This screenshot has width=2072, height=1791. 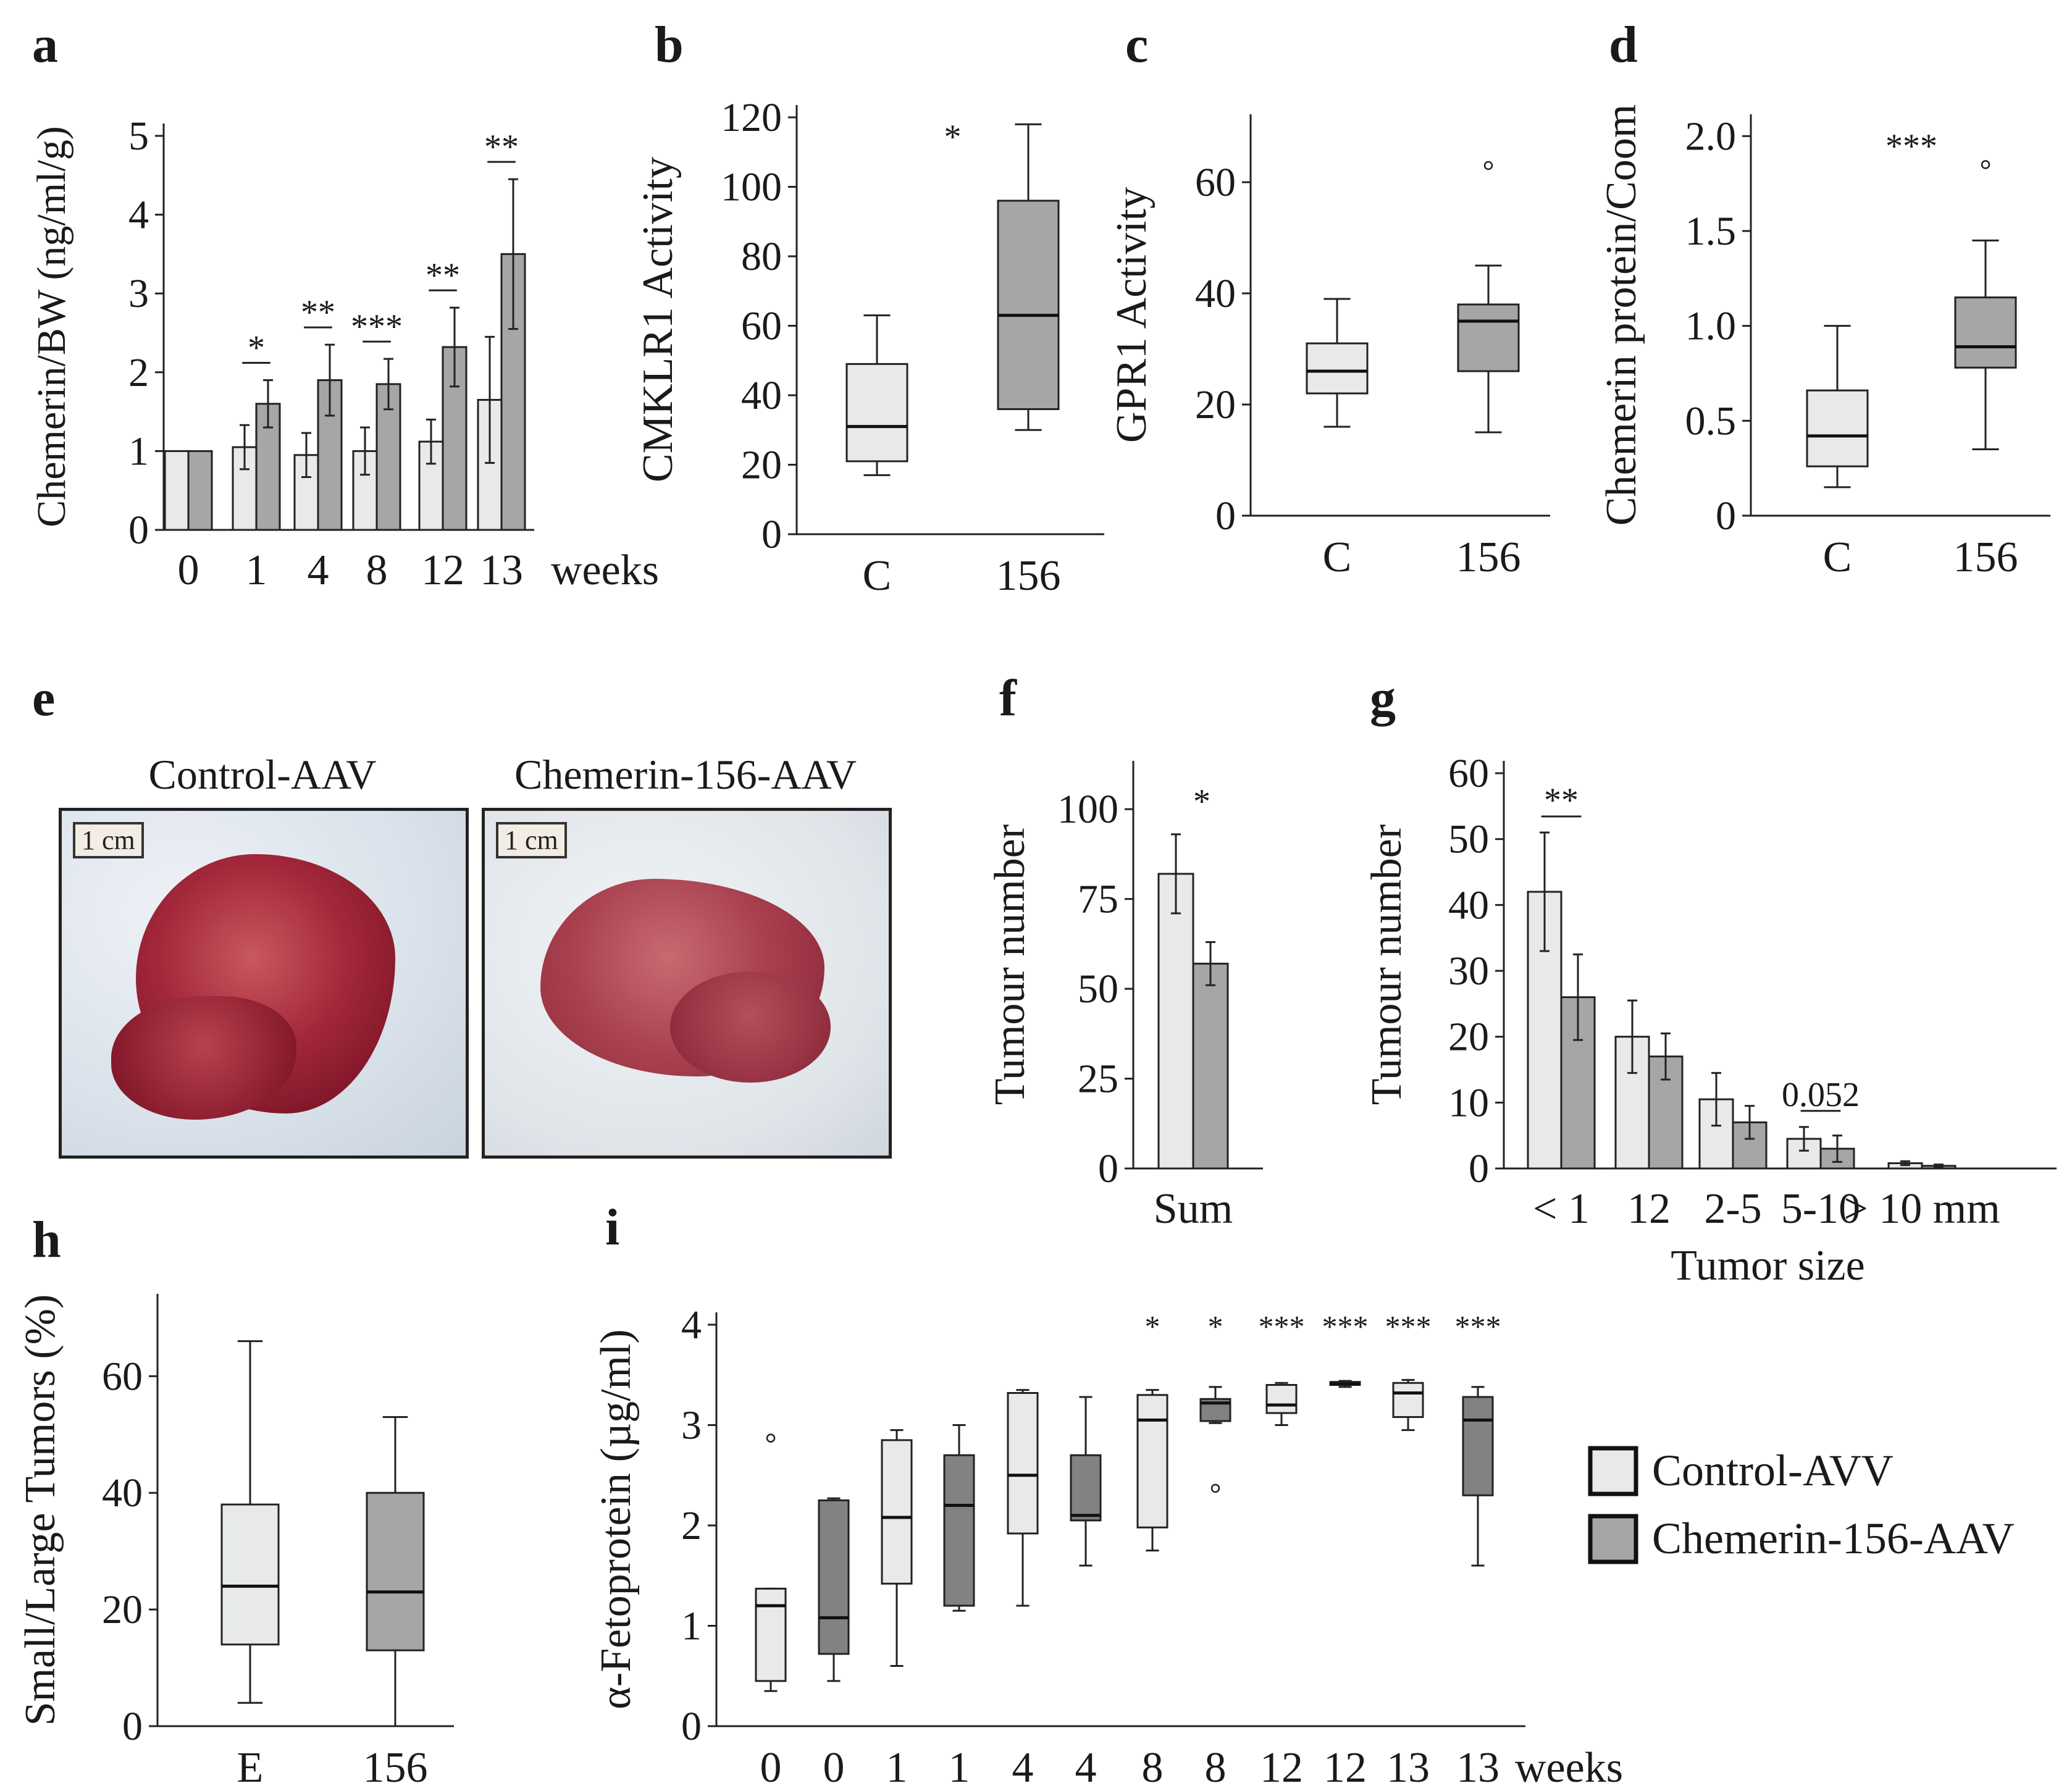 I want to click on ytick-label-d-0: 0, so click(x=1726, y=516).